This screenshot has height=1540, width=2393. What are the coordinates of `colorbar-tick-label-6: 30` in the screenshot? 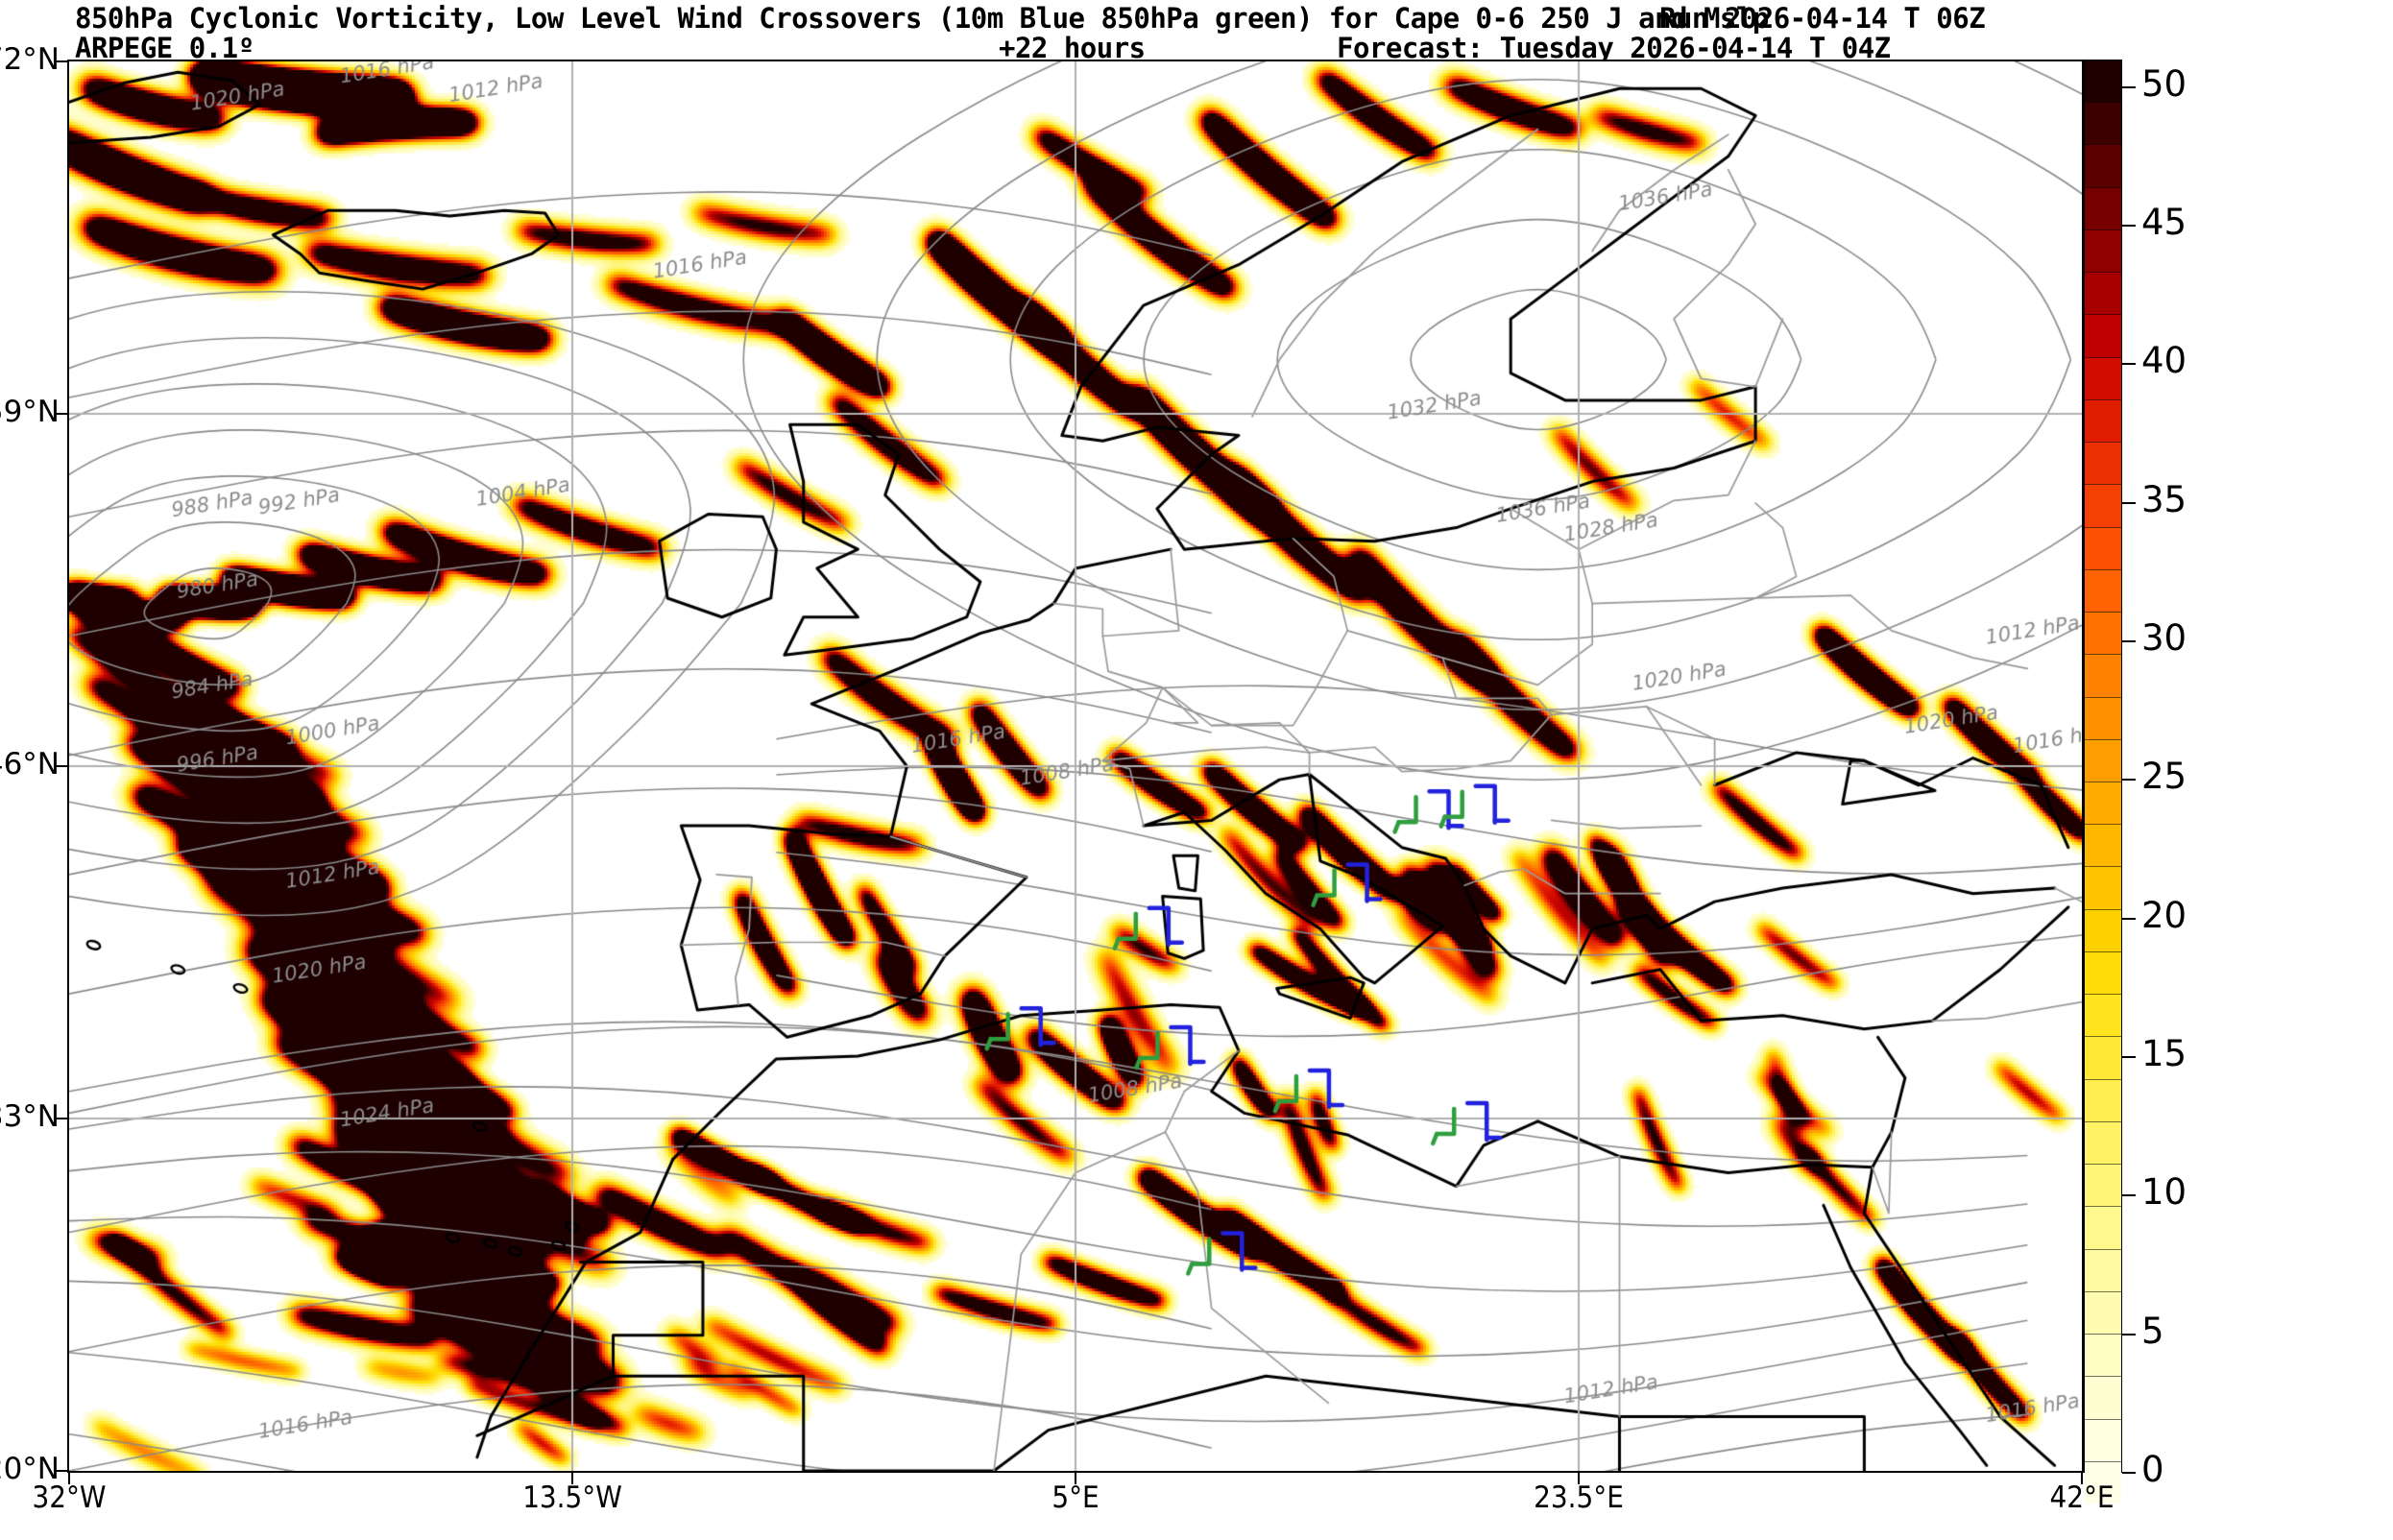 It's located at (2164, 638).